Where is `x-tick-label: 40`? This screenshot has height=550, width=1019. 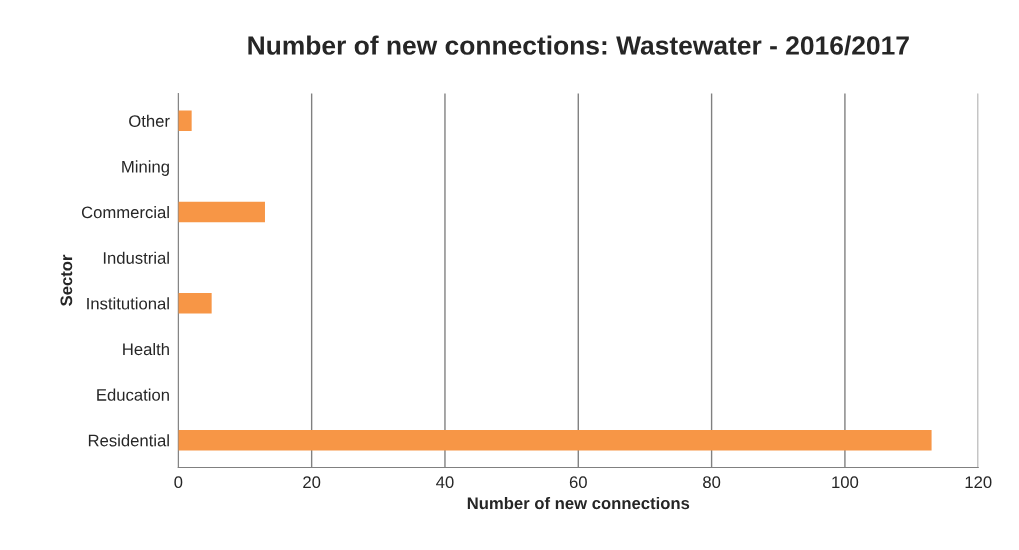
x-tick-label: 40 is located at coordinates (445, 482).